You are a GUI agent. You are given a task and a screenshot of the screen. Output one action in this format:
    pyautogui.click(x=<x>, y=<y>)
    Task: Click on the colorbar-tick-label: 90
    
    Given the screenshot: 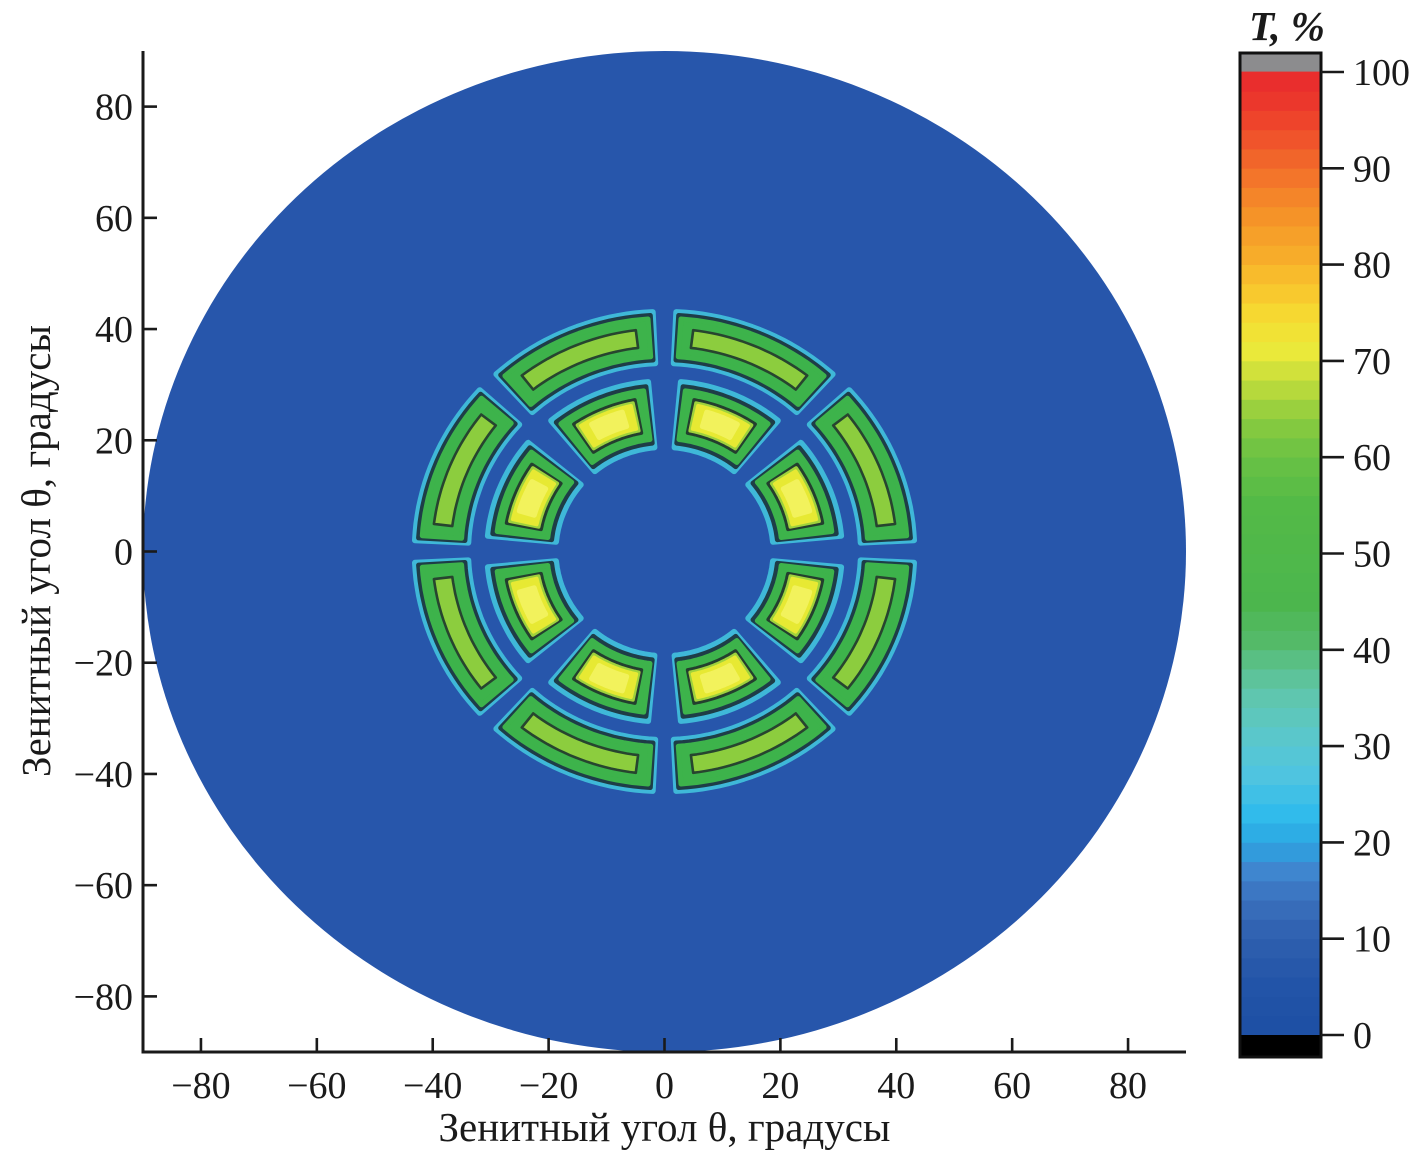 What is the action you would take?
    pyautogui.click(x=1372, y=169)
    